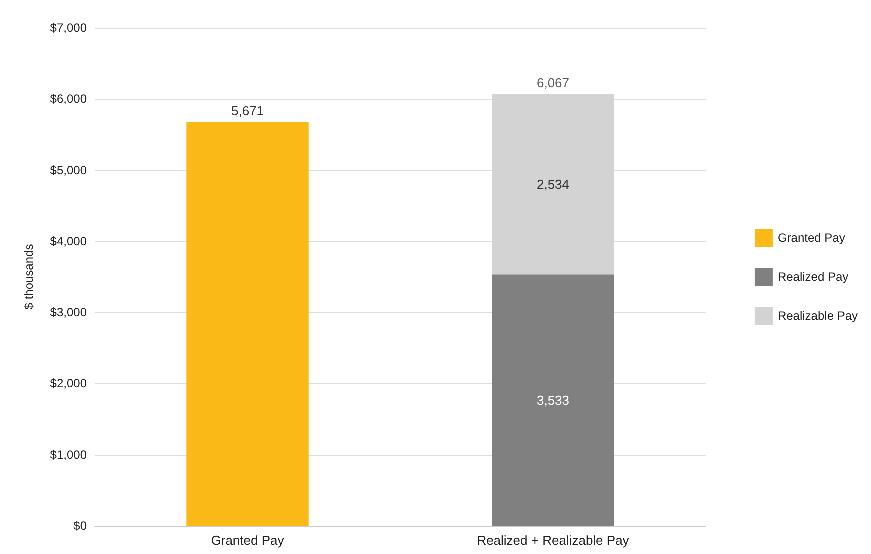 This screenshot has width=871, height=554. Describe the element at coordinates (812, 238) in the screenshot. I see `legend-label: Granted Pay` at that location.